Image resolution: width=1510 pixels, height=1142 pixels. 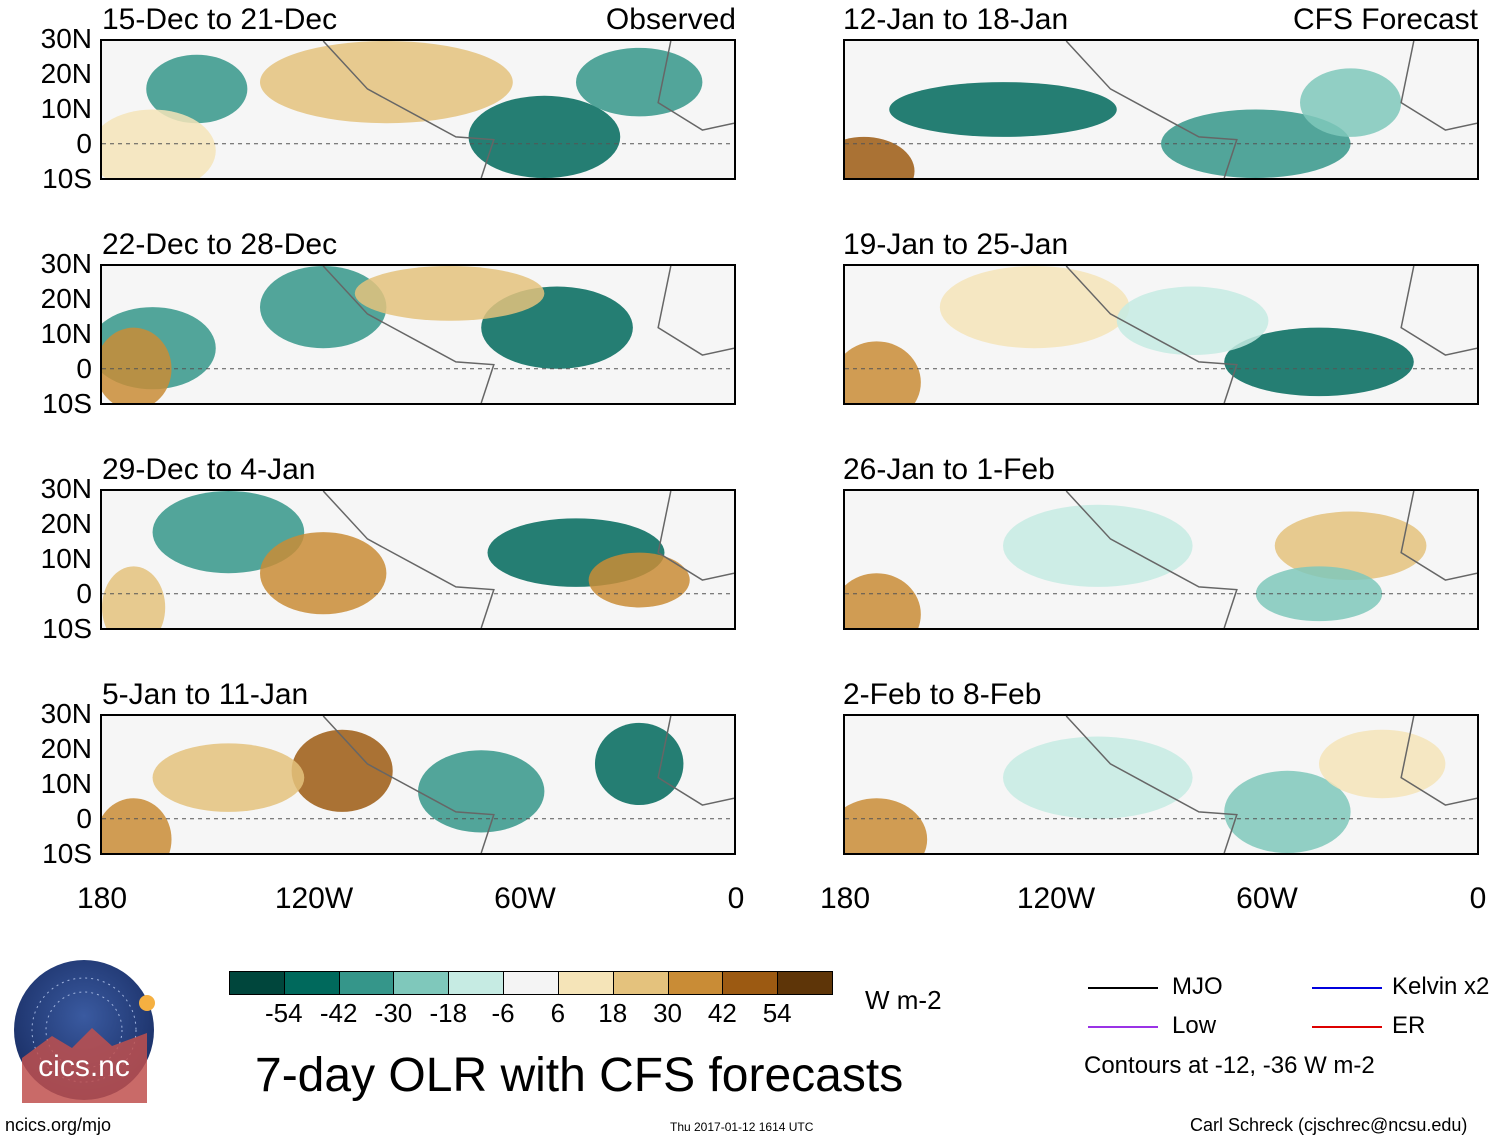 What do you see at coordinates (903, 1000) in the screenshot?
I see `colorbar-unit: W m-2` at bounding box center [903, 1000].